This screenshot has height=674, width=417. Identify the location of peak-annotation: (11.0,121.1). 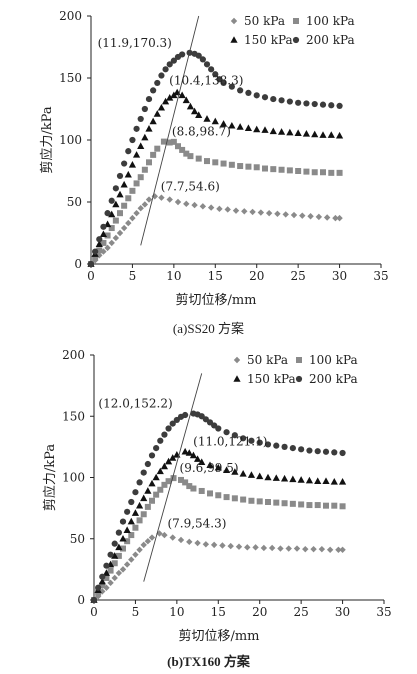
(230, 442).